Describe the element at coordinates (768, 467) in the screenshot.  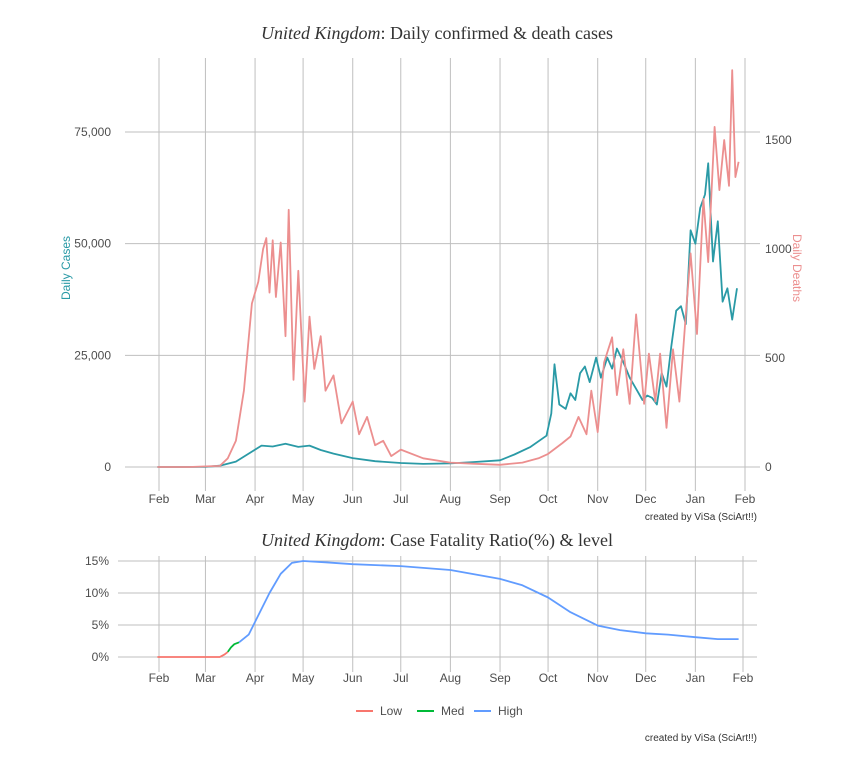
I see `top-y2-tick-label: 0` at that location.